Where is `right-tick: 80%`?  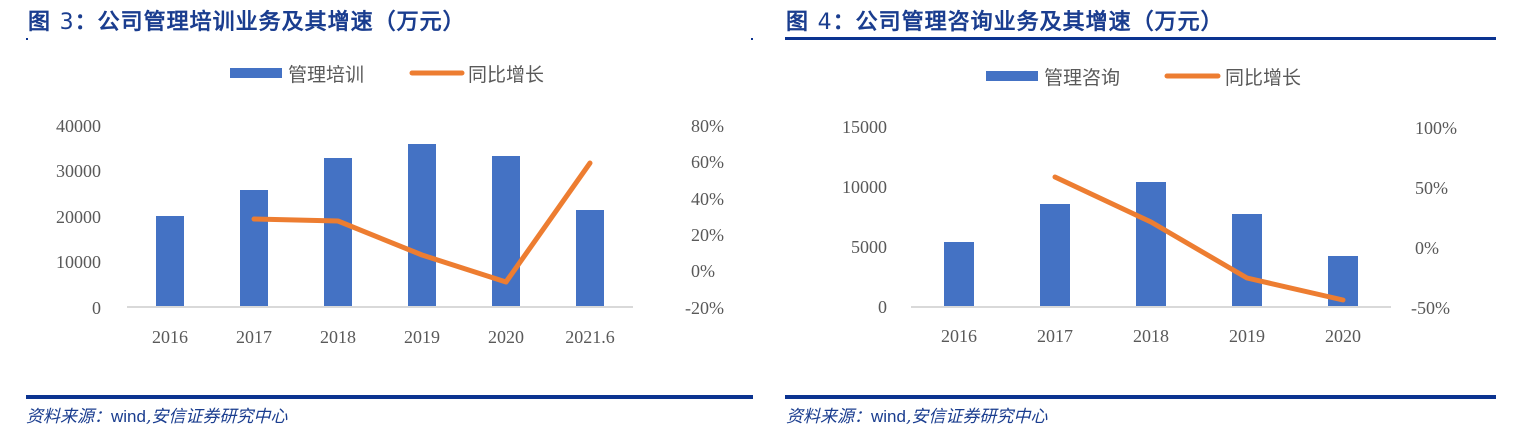
right-tick: 80% is located at coordinates (707, 126).